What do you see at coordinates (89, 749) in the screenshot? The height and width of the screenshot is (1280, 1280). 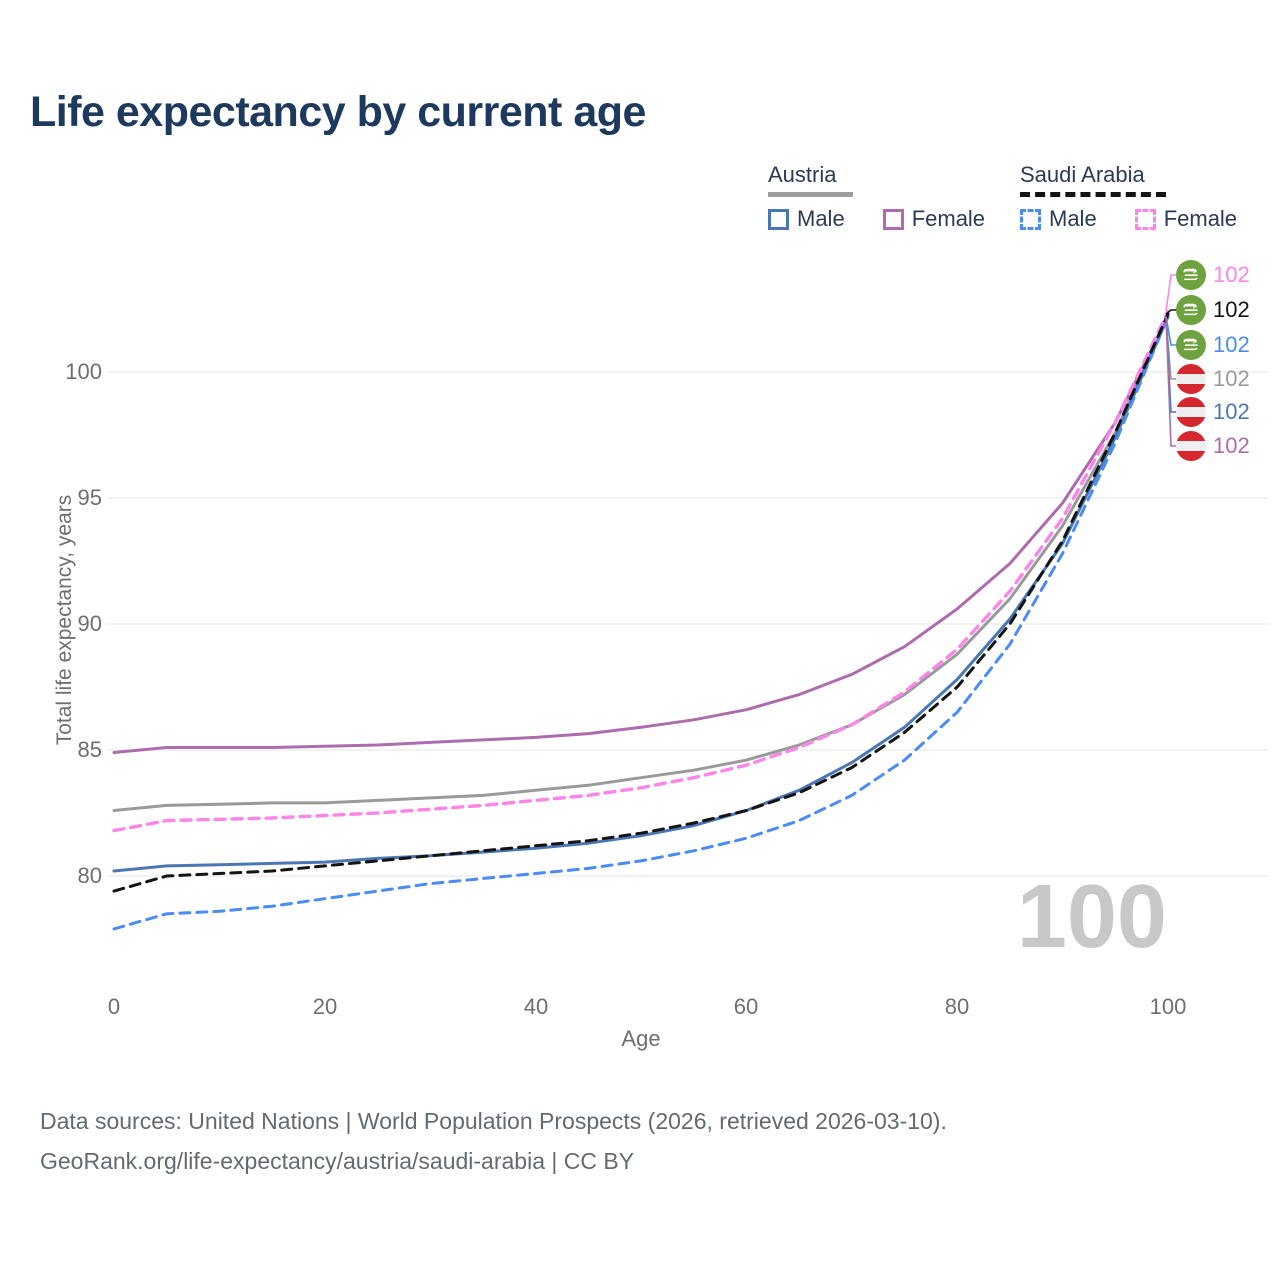 I see `y-tick-label-85: 85` at bounding box center [89, 749].